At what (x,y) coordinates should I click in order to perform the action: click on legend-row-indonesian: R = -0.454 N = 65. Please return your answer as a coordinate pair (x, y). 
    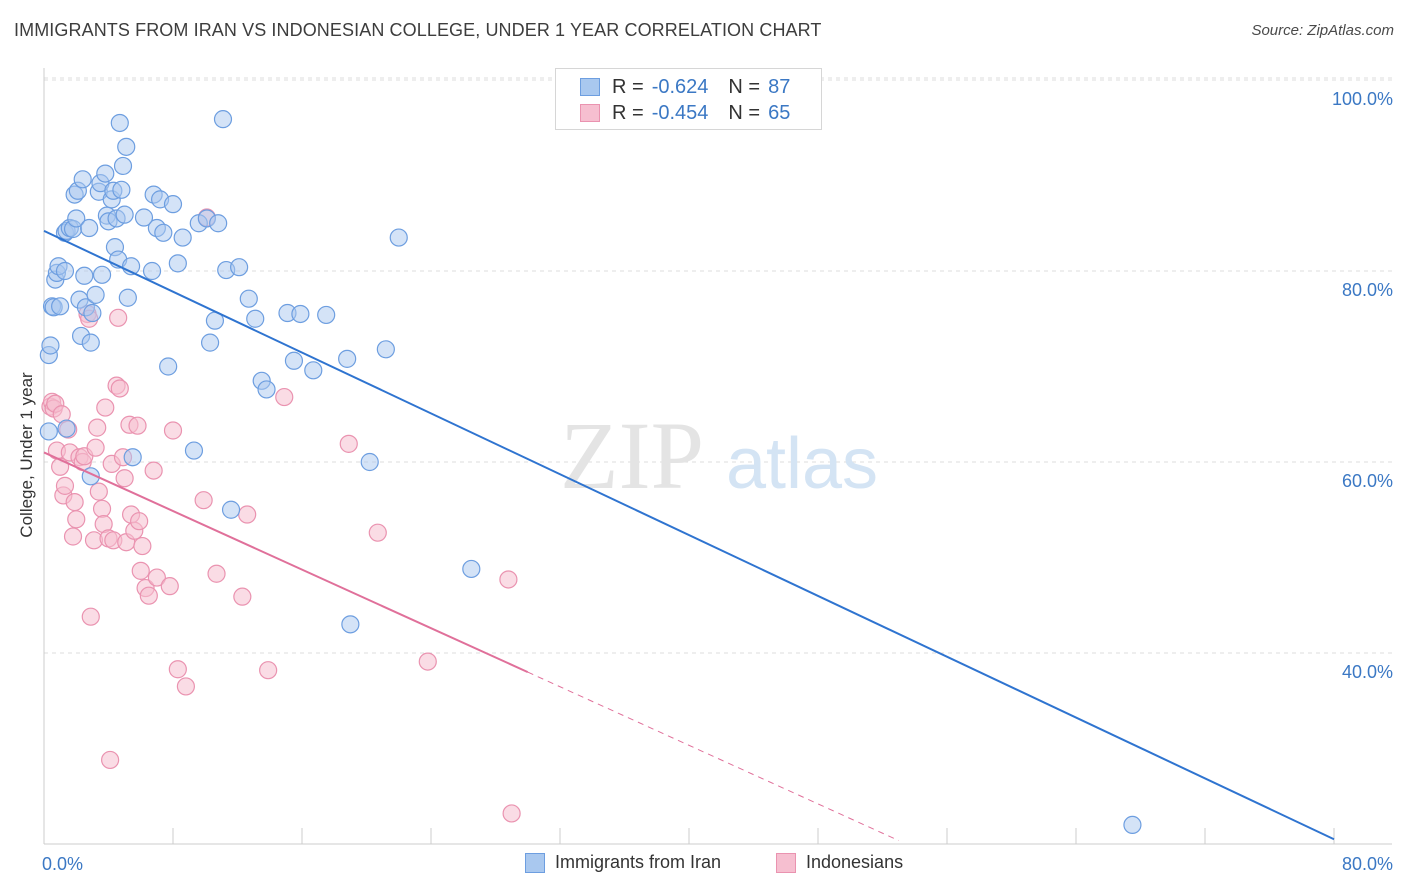
    Looking at the image, I should click on (685, 113).